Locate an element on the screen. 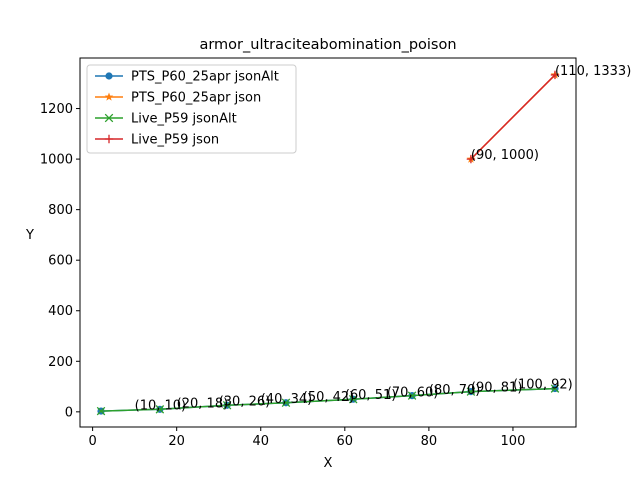  x-axis-label: X is located at coordinates (328, 463).